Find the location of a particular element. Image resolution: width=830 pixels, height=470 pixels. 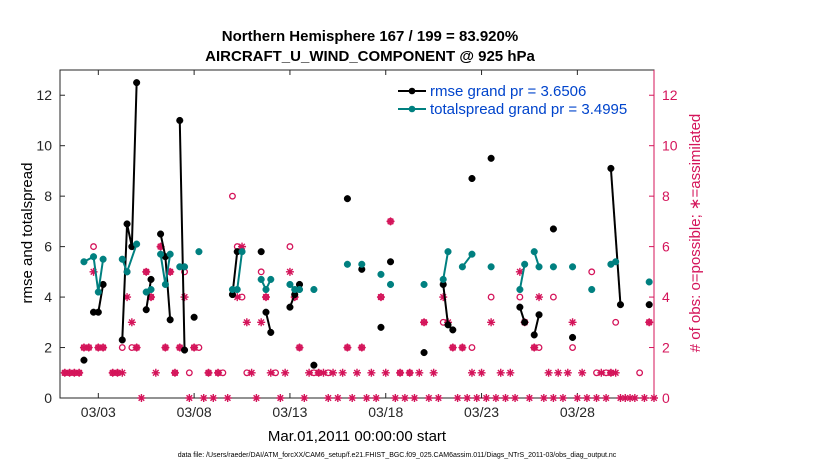

y-tick-label-left: 0 is located at coordinates (48, 398).